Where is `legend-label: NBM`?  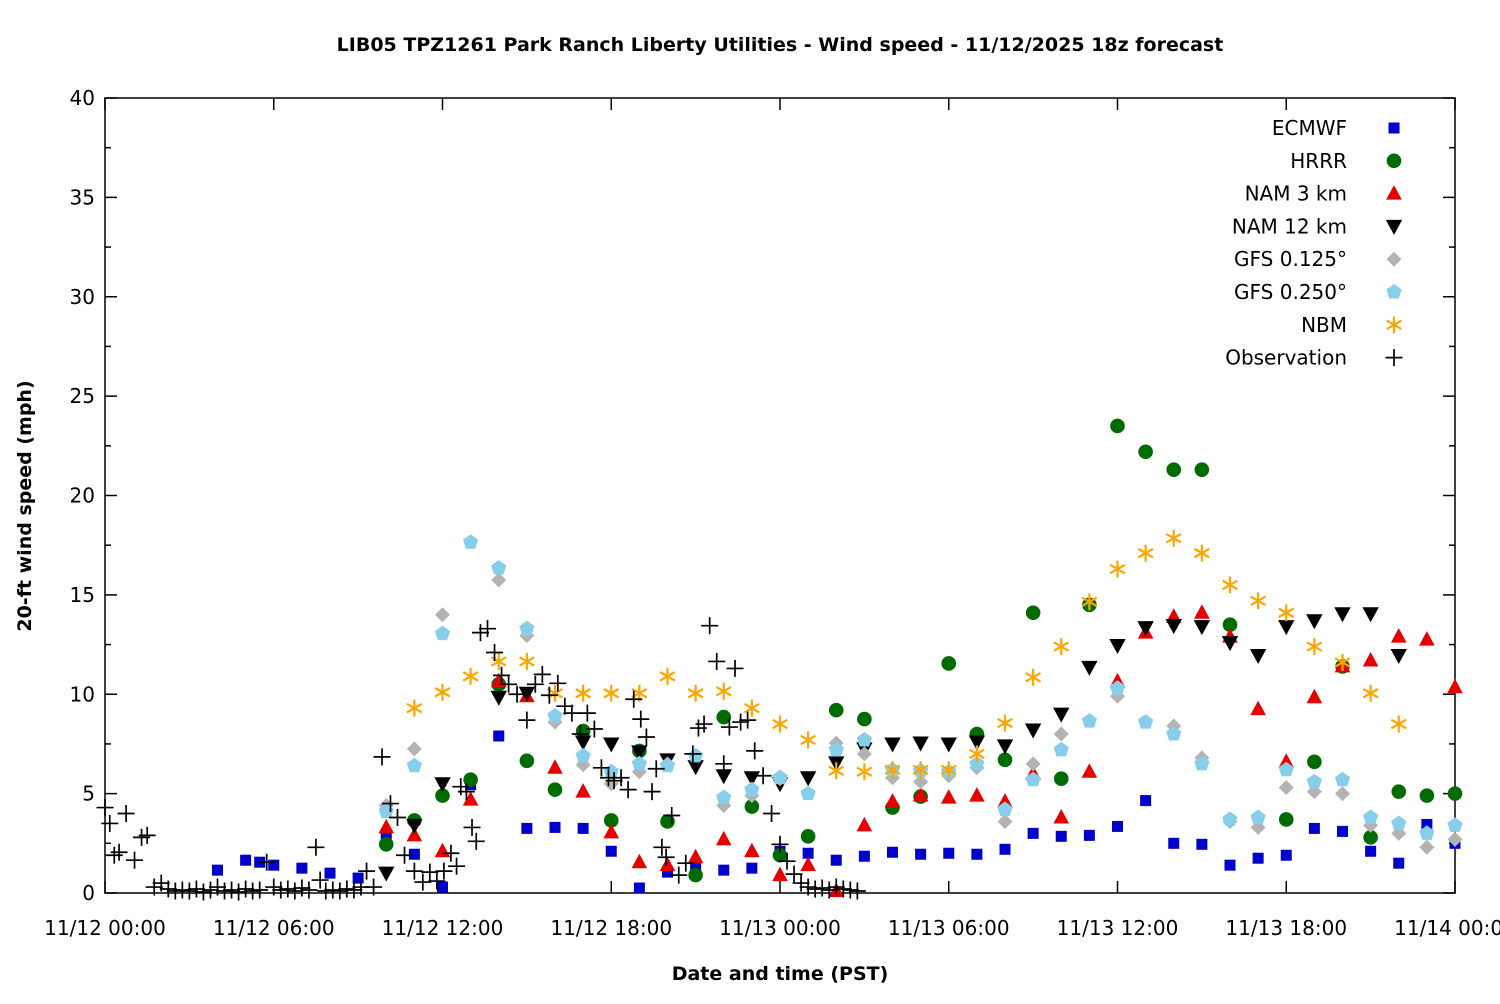 legend-label: NBM is located at coordinates (1324, 325).